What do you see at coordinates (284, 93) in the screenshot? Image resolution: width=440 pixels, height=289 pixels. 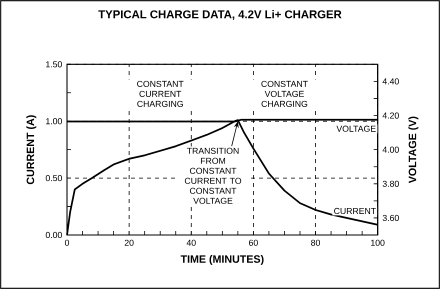 I see `annotation: CONSTANT VOLTAGE CHARGING` at bounding box center [284, 93].